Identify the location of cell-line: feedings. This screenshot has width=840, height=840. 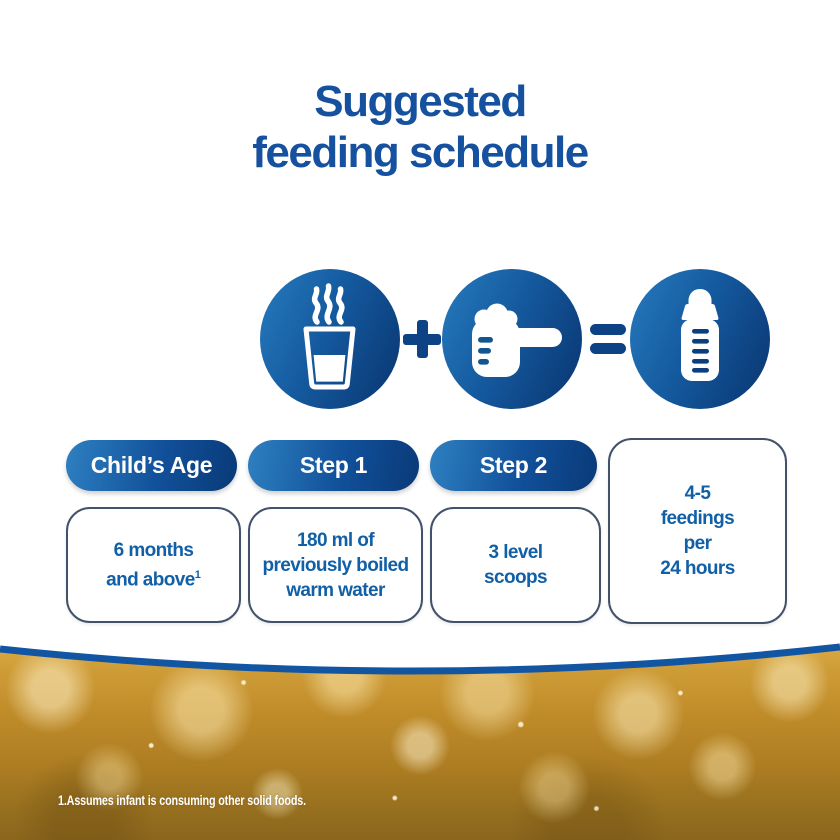
(697, 518).